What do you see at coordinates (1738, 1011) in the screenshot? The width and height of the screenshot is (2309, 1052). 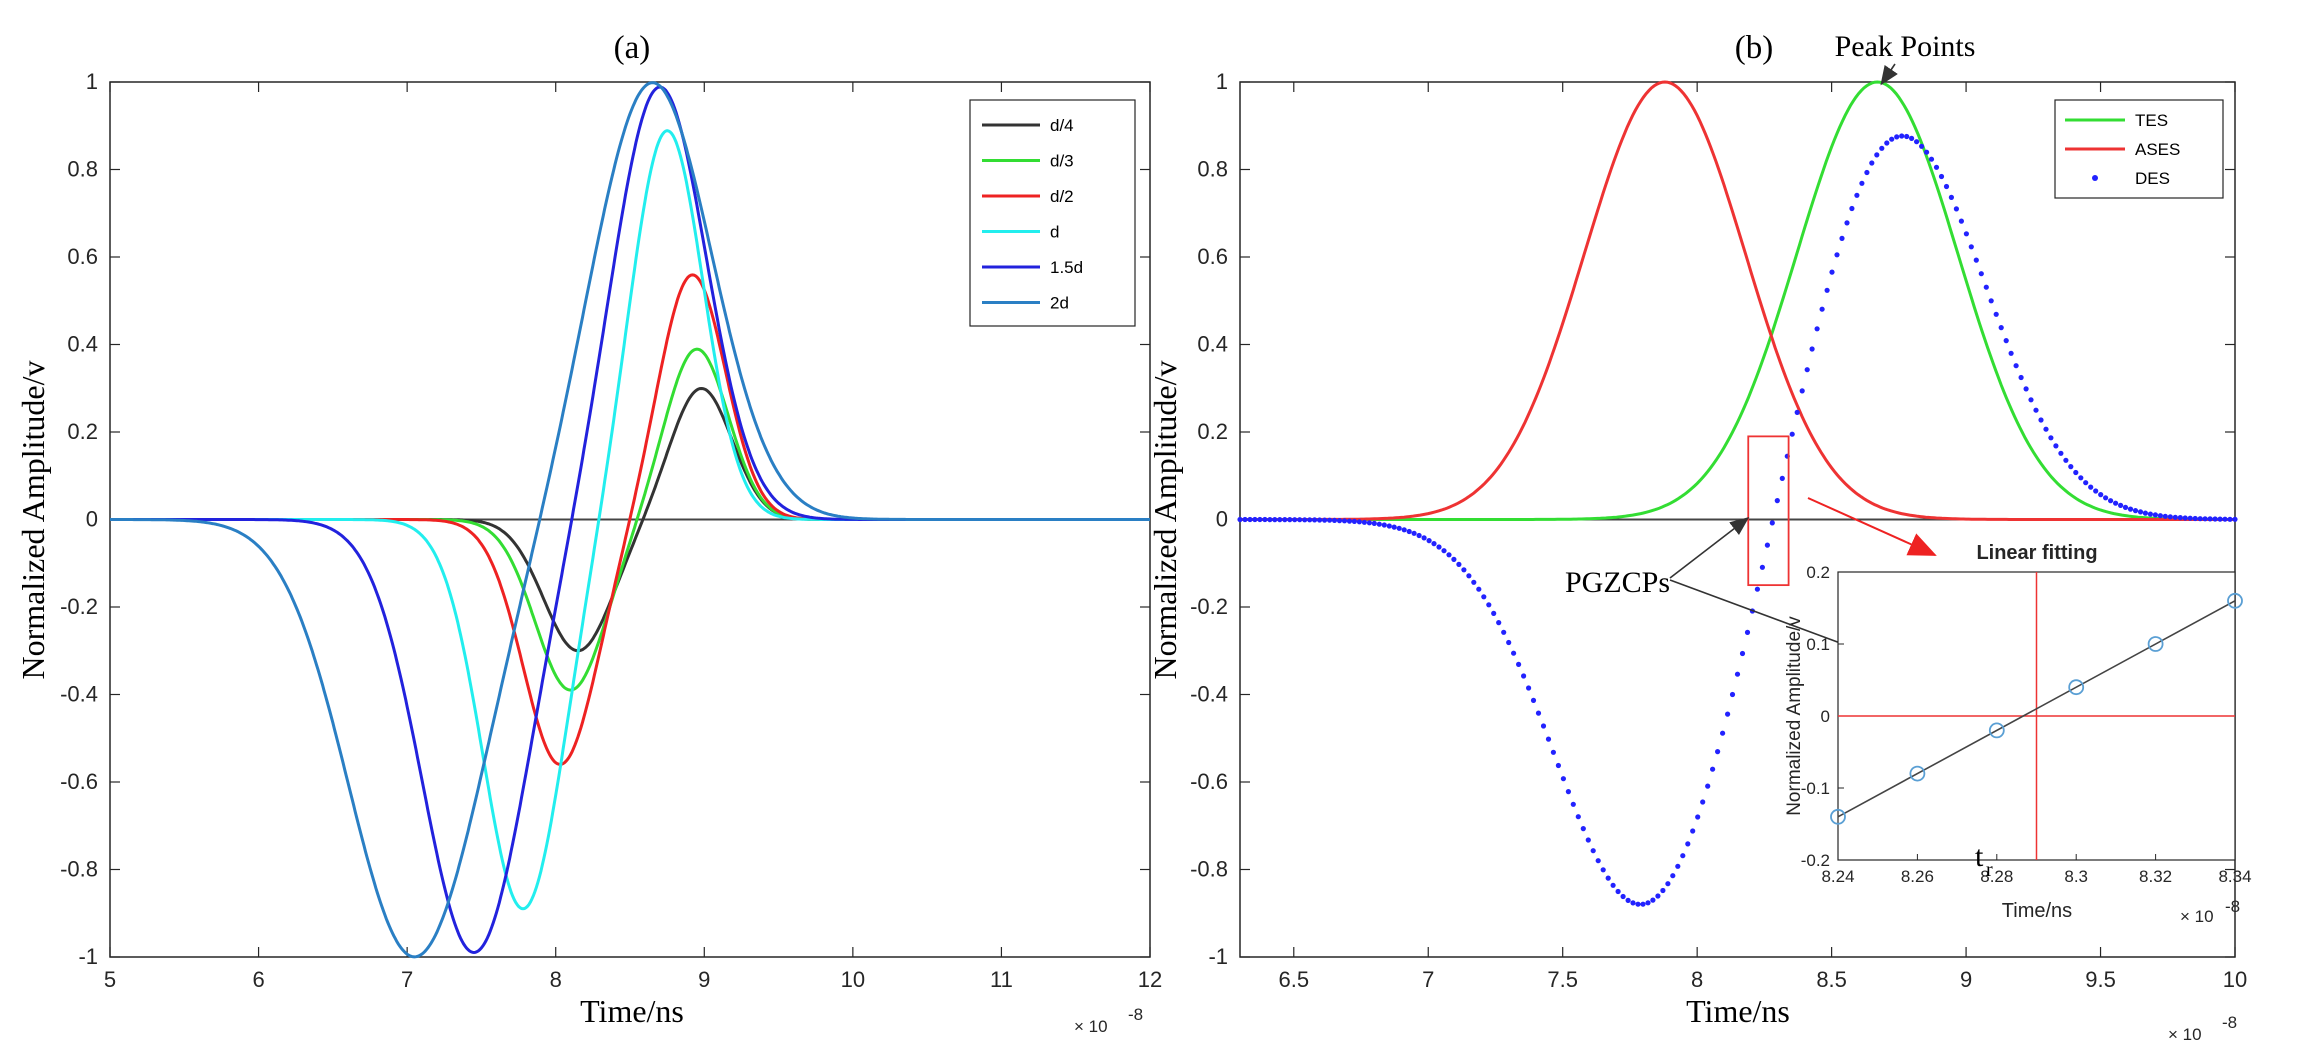 I see `panel-b-xlabel: Time/ns` at bounding box center [1738, 1011].